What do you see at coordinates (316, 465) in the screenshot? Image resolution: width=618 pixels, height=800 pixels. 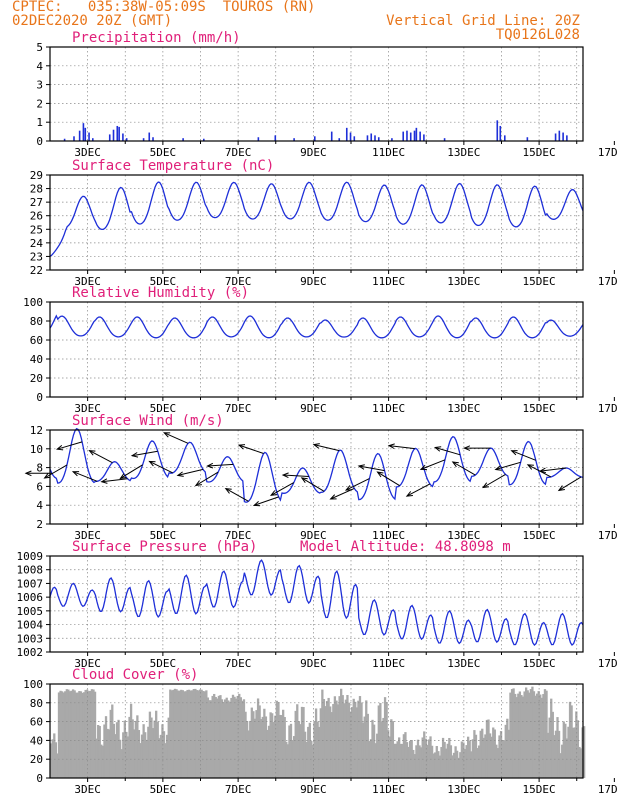 I see `wind-line` at bounding box center [316, 465].